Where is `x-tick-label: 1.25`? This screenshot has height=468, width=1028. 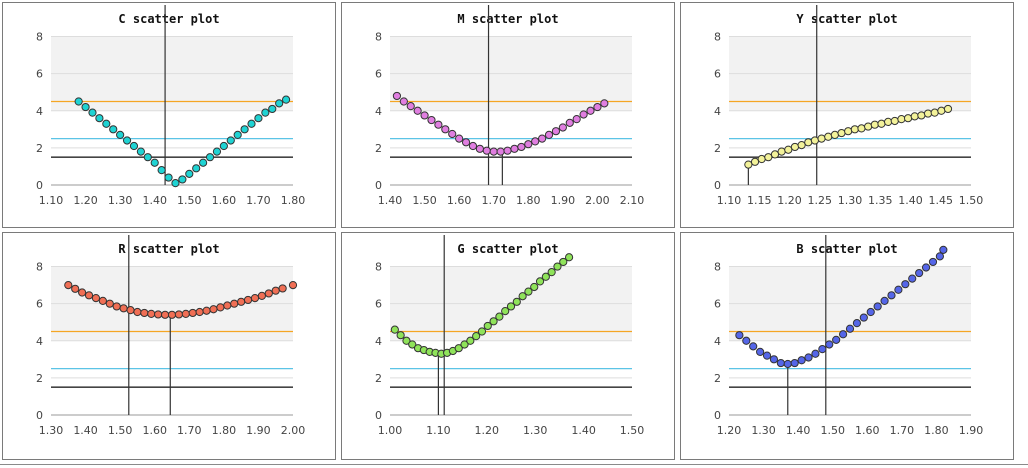
x-tick-label: 1.25 is located at coordinates (820, 200).